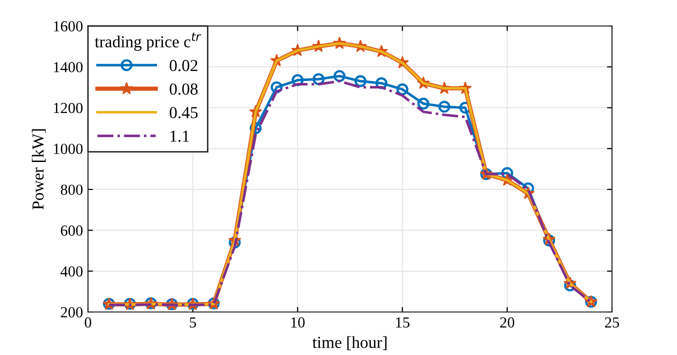 The image size is (677, 355). What do you see at coordinates (39, 169) in the screenshot?
I see `y-axis-title: Power [kW]` at bounding box center [39, 169].